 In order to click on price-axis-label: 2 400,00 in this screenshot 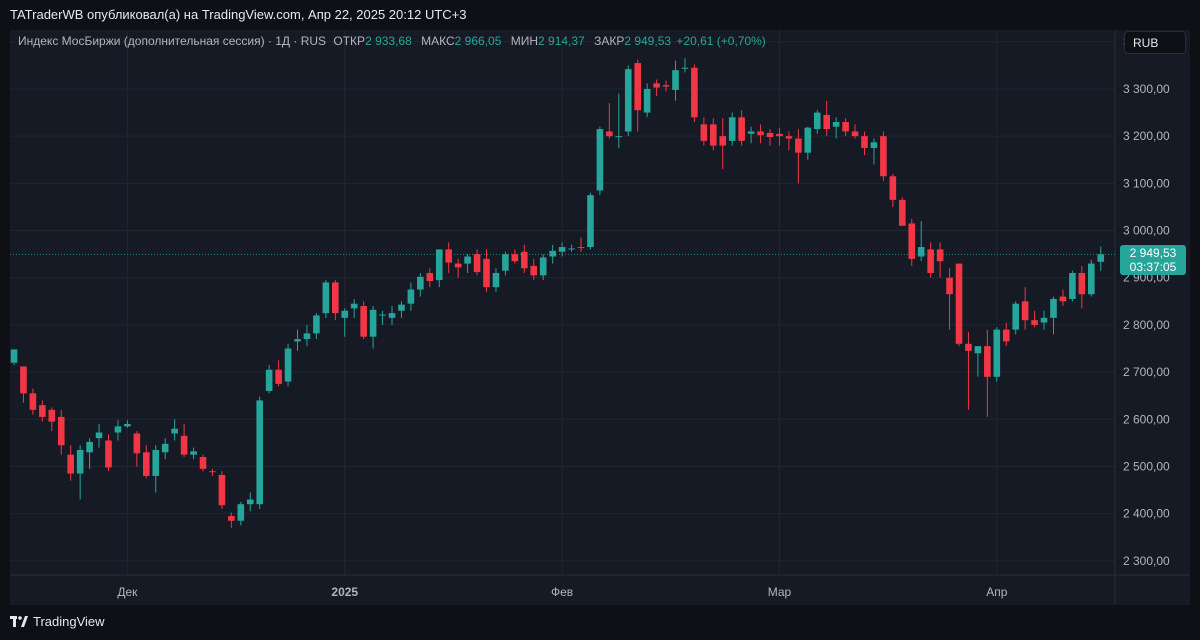, I will do `click(1146, 514)`.